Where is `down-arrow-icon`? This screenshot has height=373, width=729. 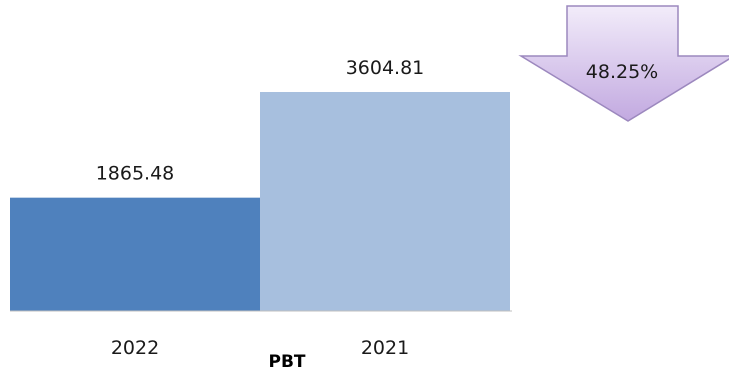 down-arrow-icon is located at coordinates (623, 63).